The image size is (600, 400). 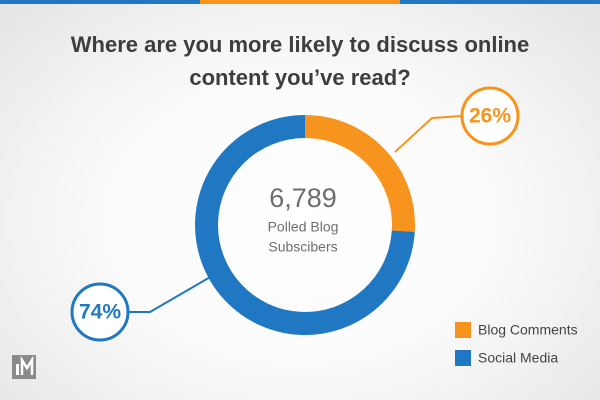 What do you see at coordinates (518, 358) in the screenshot?
I see `legend-label: Social Media` at bounding box center [518, 358].